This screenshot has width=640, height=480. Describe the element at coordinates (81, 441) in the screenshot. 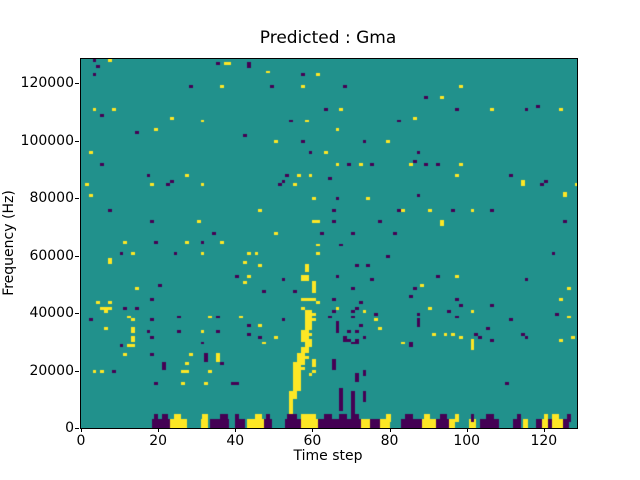

I see `x-tick-label: 0` at that location.